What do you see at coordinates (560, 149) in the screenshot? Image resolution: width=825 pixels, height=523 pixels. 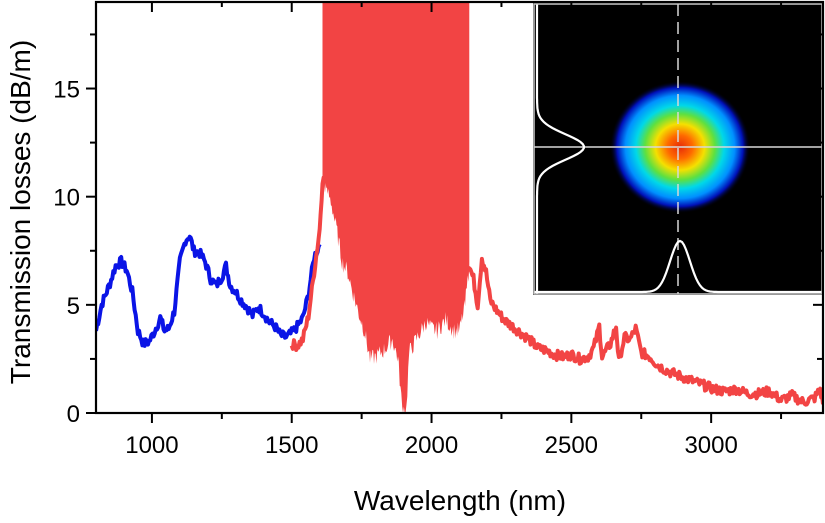 I see `inset-horizontal-profile` at bounding box center [560, 149].